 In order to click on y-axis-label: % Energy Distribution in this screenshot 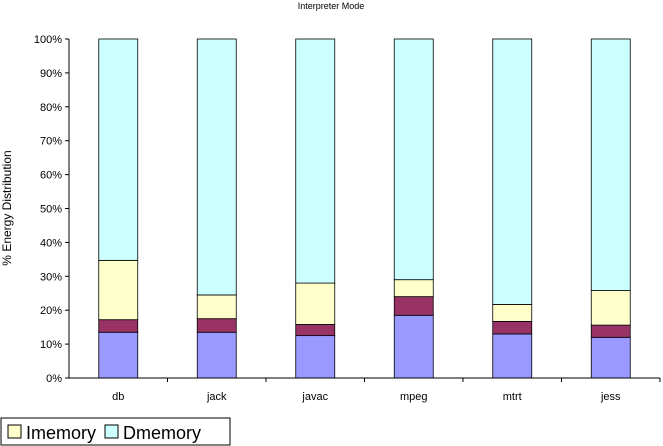, I will do `click(7, 207)`.